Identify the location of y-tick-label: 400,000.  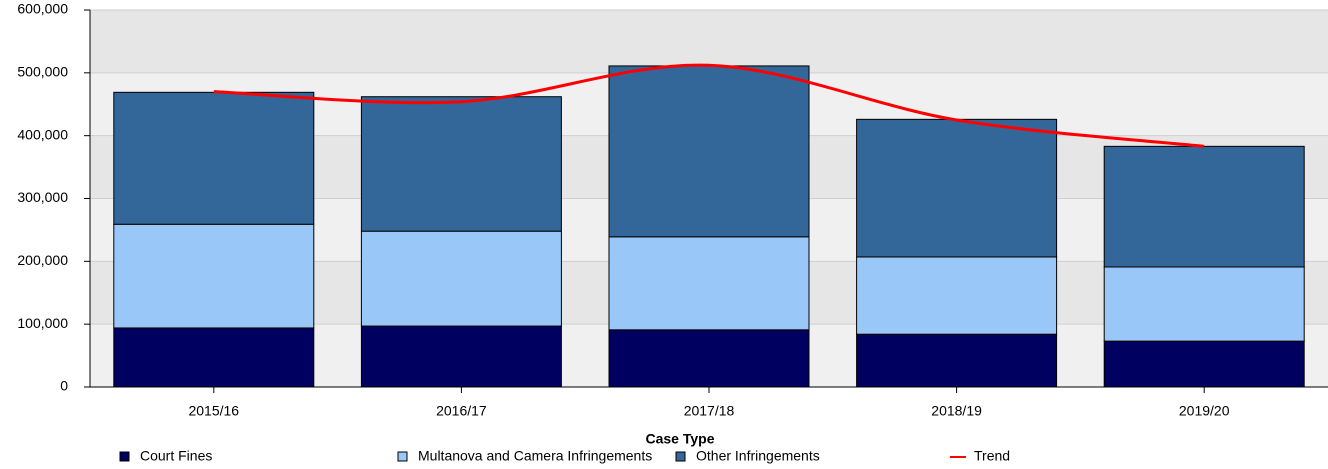
(42, 134).